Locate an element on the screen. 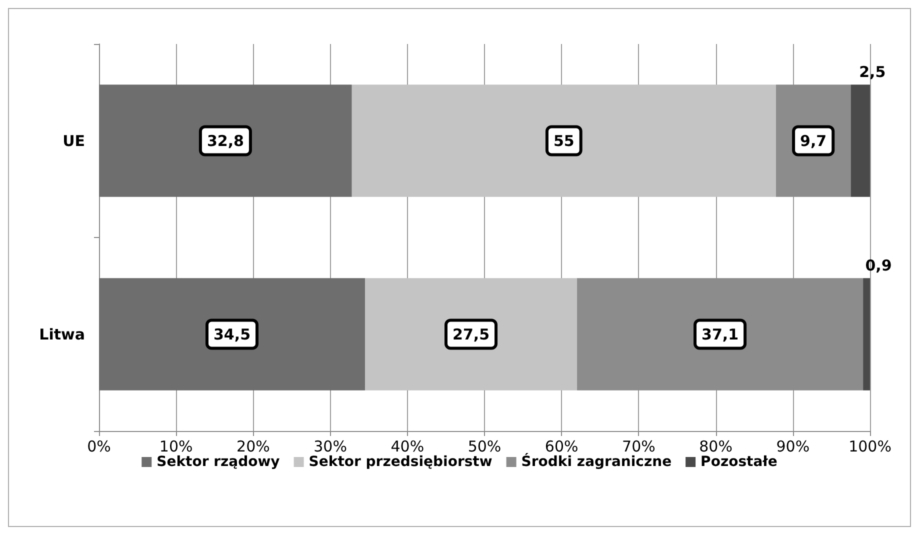 The image size is (919, 535). data-label: 27,5 is located at coordinates (471, 334).